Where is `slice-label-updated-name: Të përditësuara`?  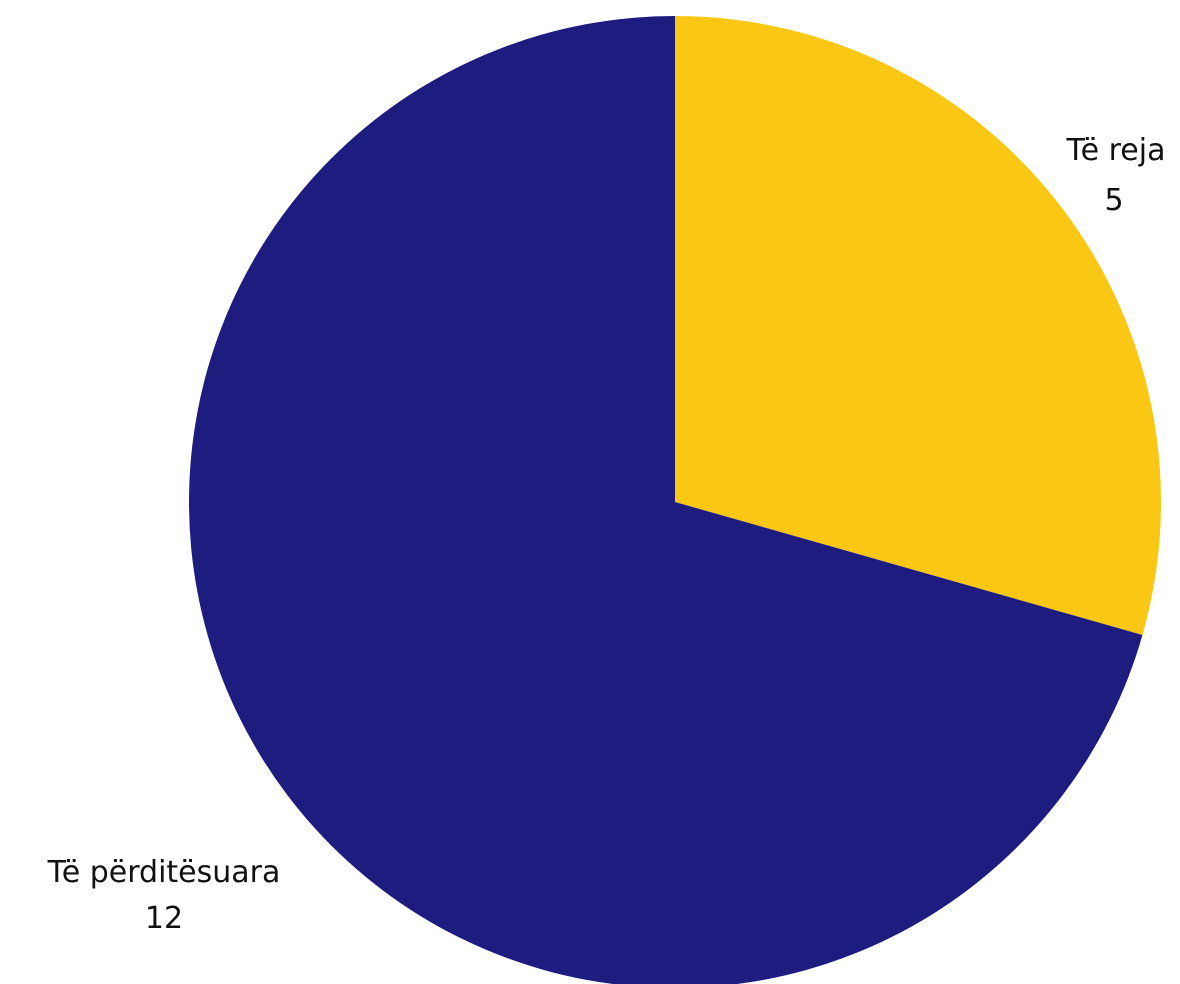 slice-label-updated-name: Të përditësuara is located at coordinates (164, 872).